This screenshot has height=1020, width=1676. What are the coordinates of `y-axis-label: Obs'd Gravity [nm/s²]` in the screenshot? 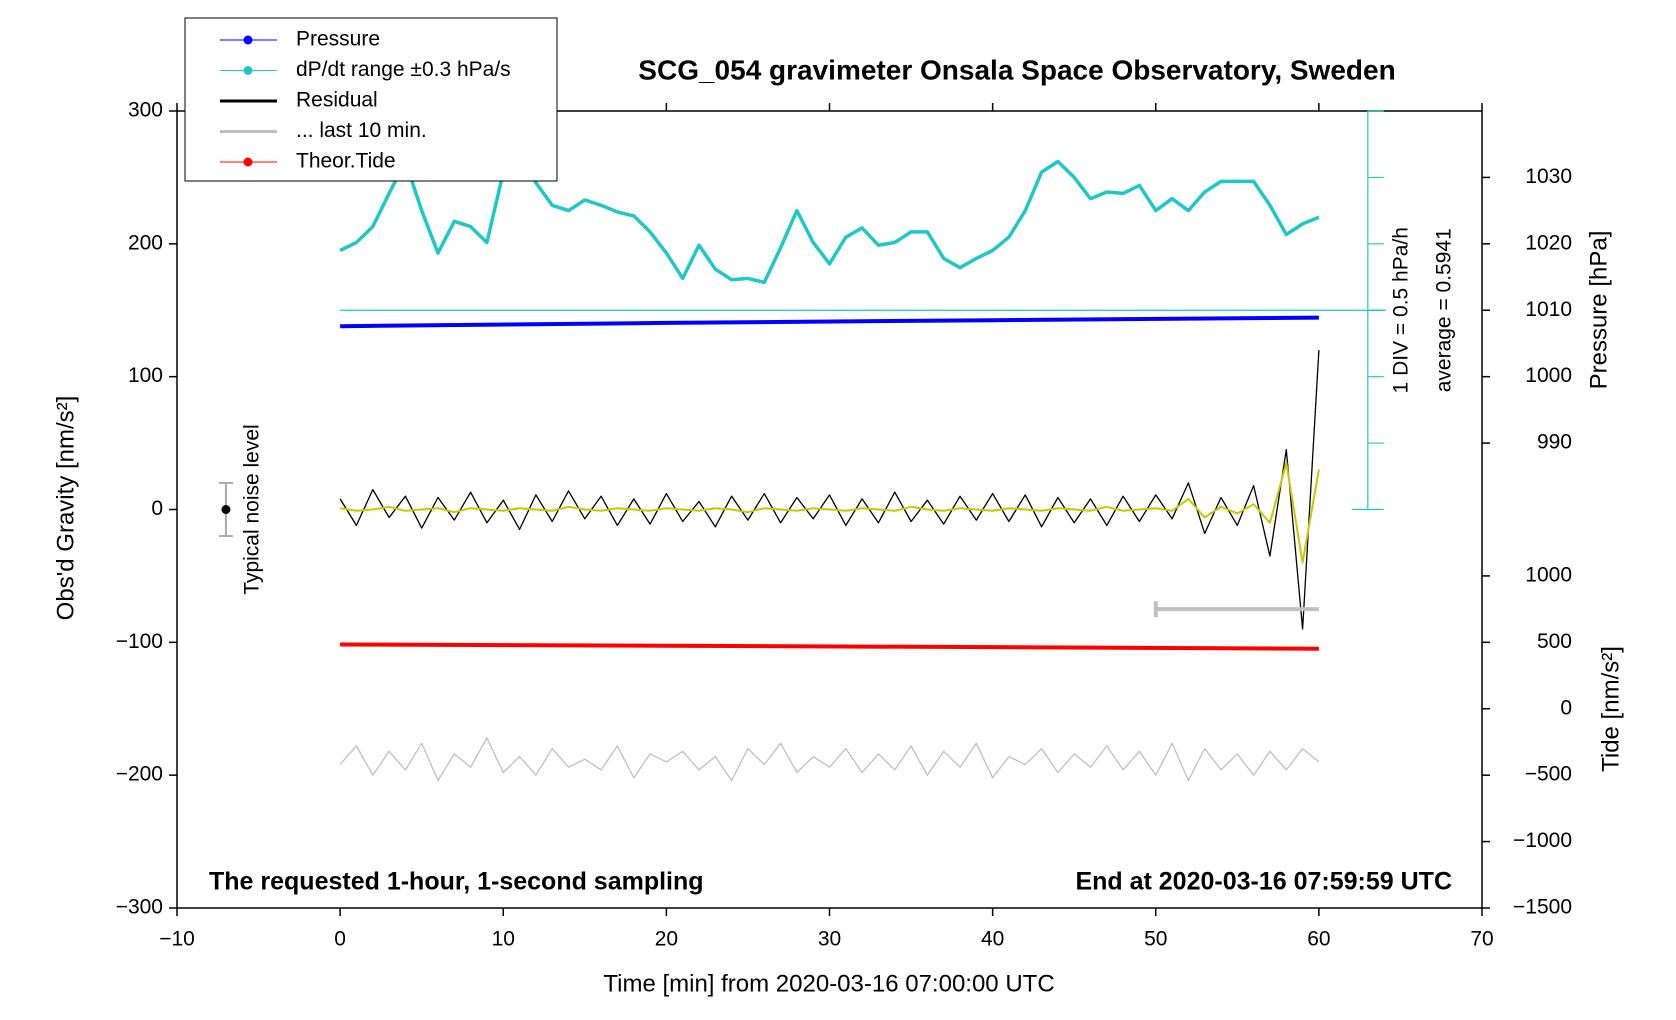 It's located at (65, 508).